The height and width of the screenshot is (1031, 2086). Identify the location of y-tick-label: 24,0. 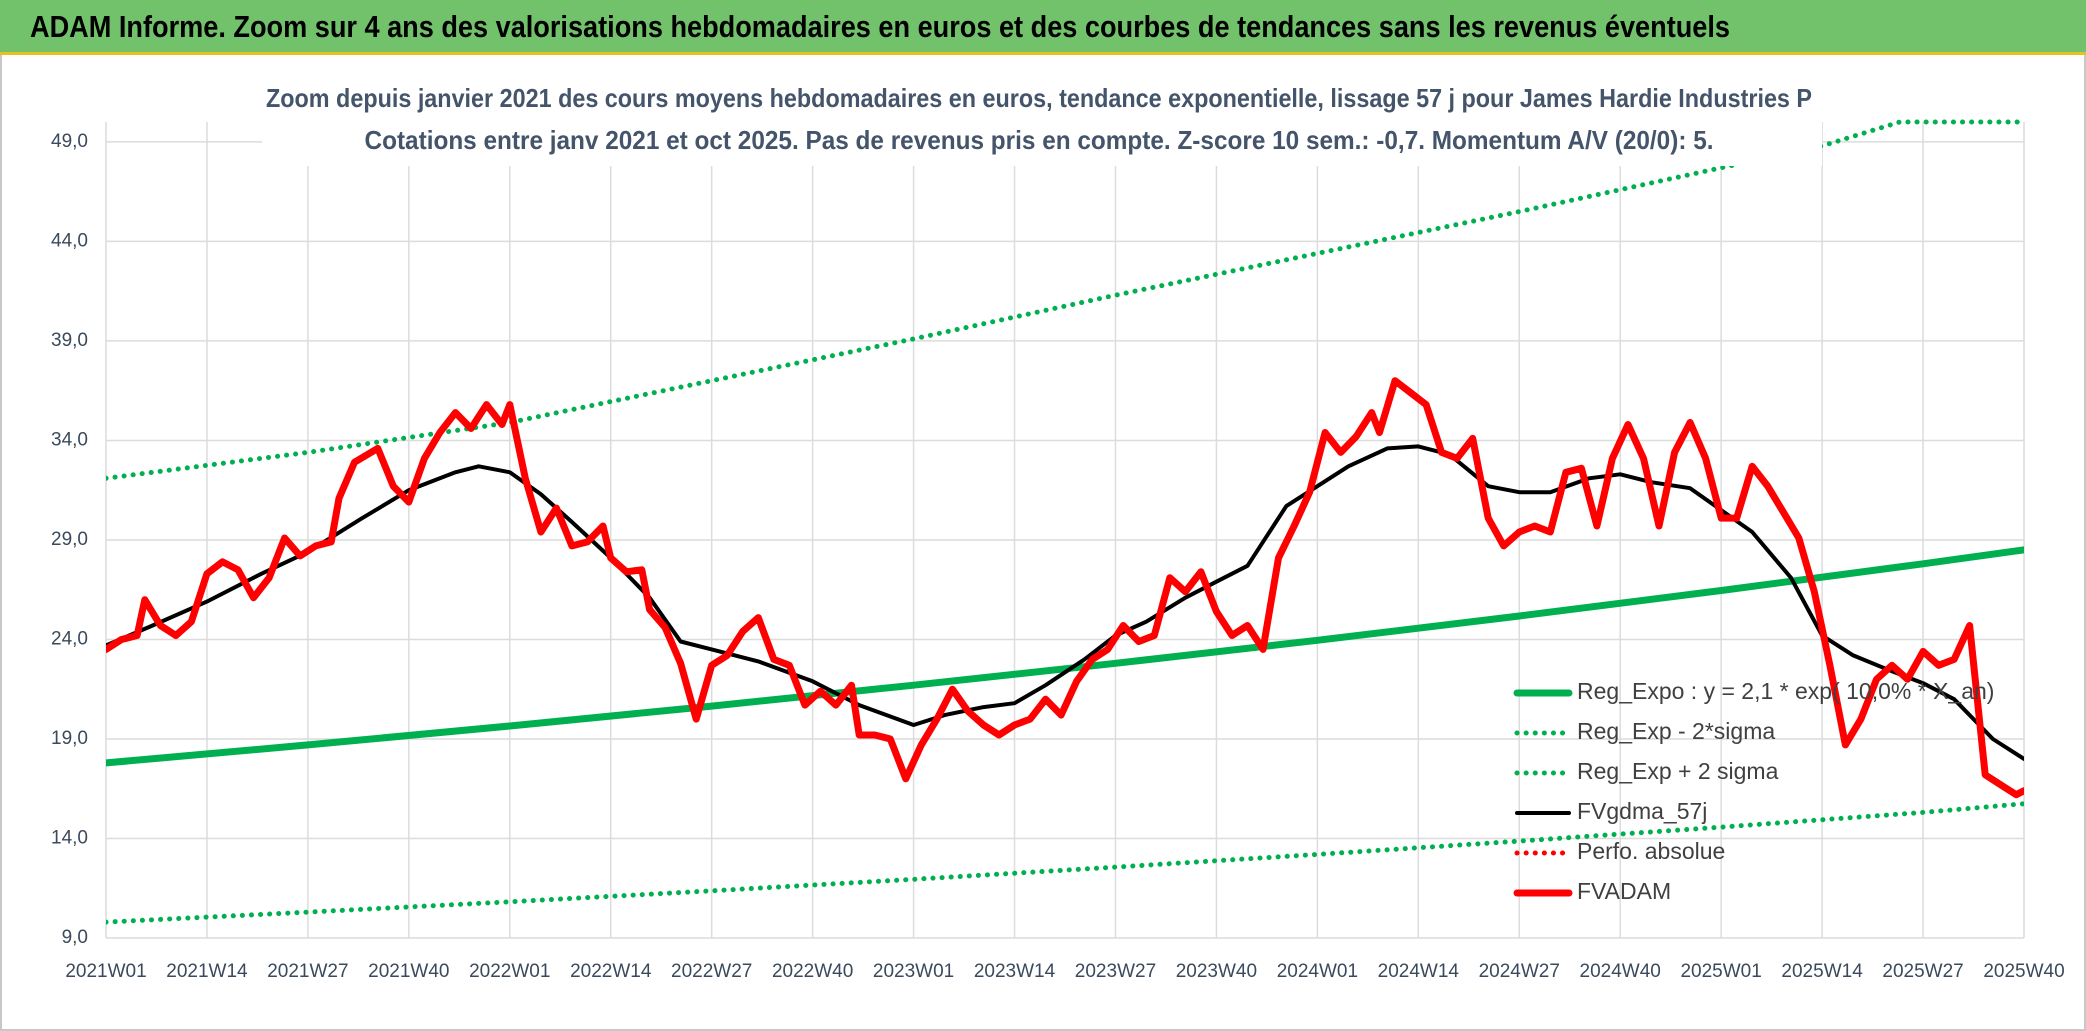
(69, 638).